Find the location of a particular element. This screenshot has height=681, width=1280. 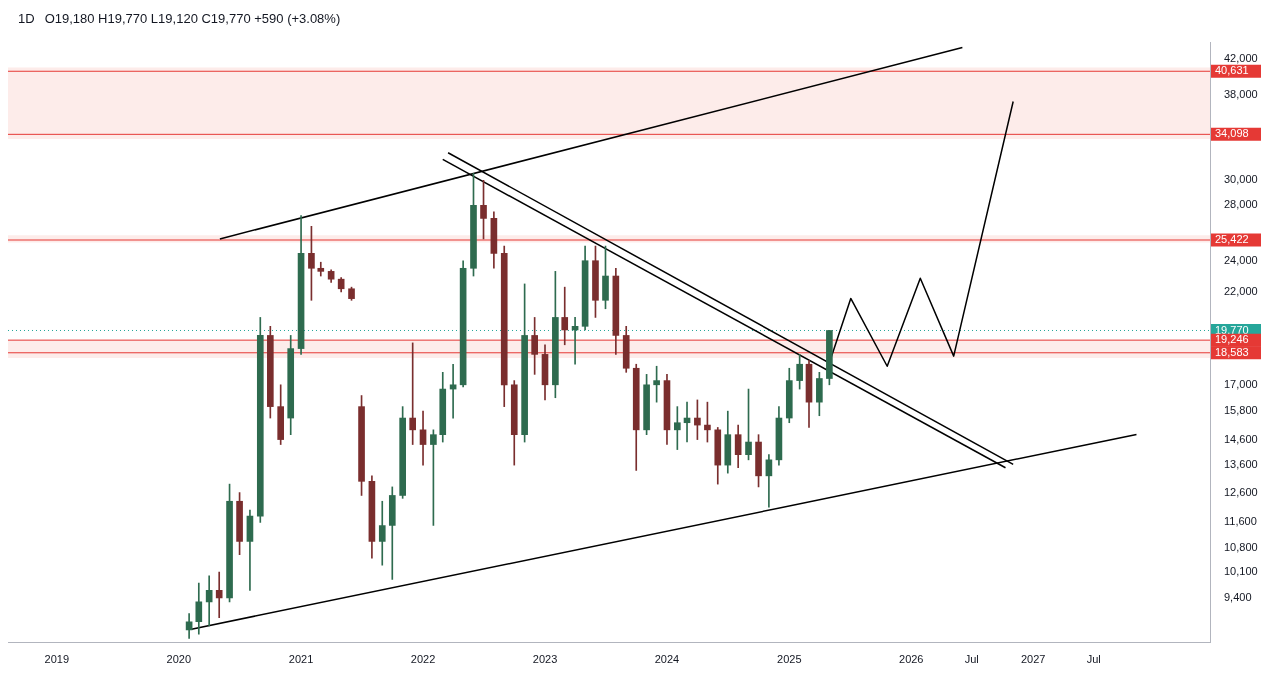

x-tick-label: 2027 is located at coordinates (1033, 659).